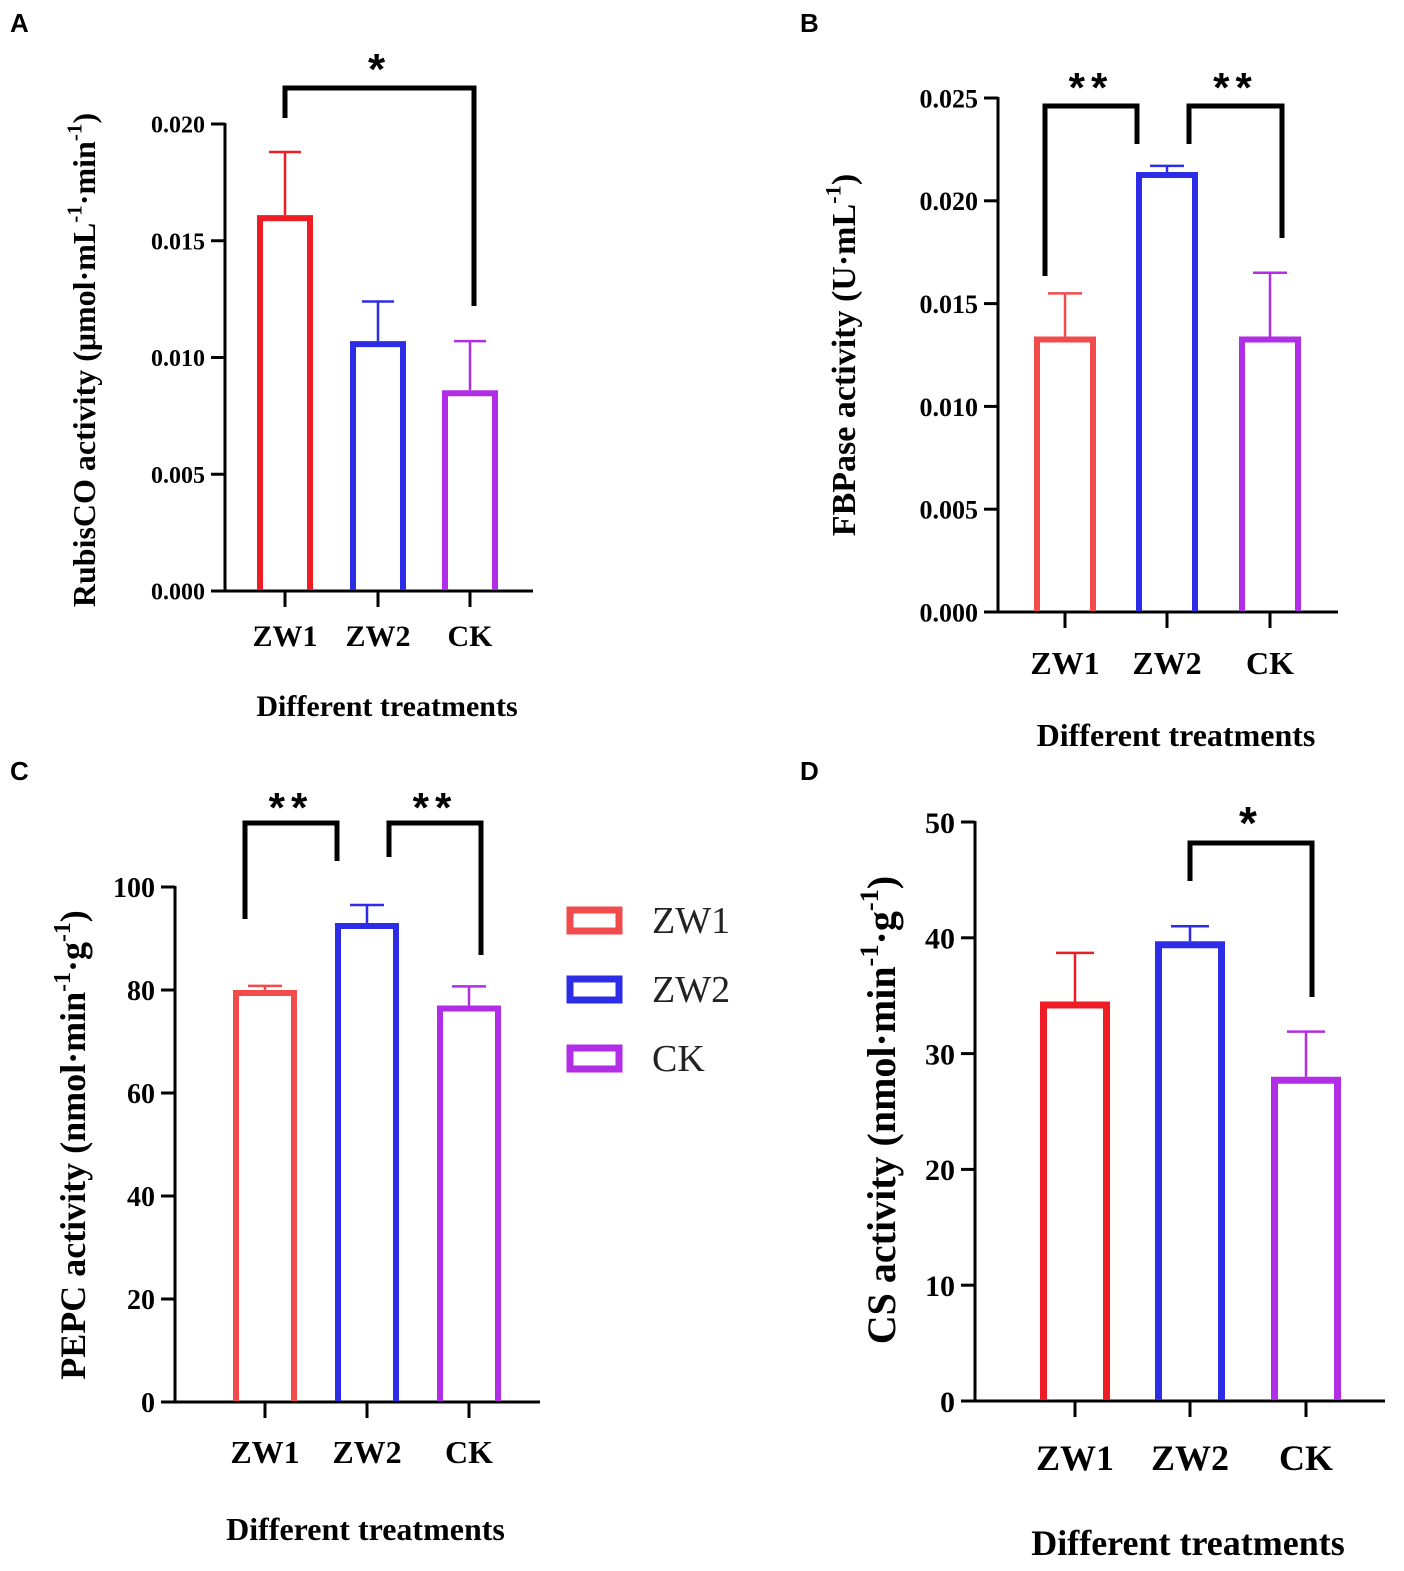 This screenshot has width=1404, height=1571. What do you see at coordinates (648, 990) in the screenshot?
I see `legend: ZW1 ZW2 CK` at bounding box center [648, 990].